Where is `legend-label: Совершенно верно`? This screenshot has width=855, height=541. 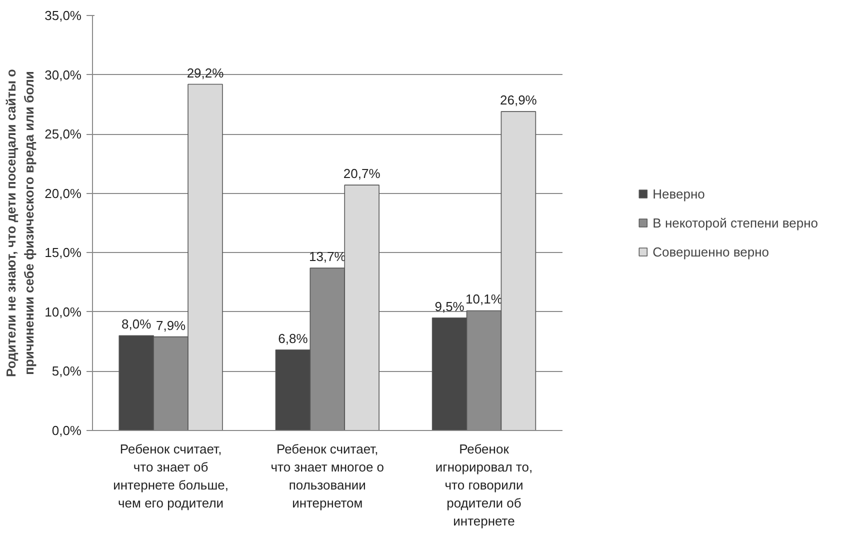 legend-label: Совершенно верно is located at coordinates (710, 251).